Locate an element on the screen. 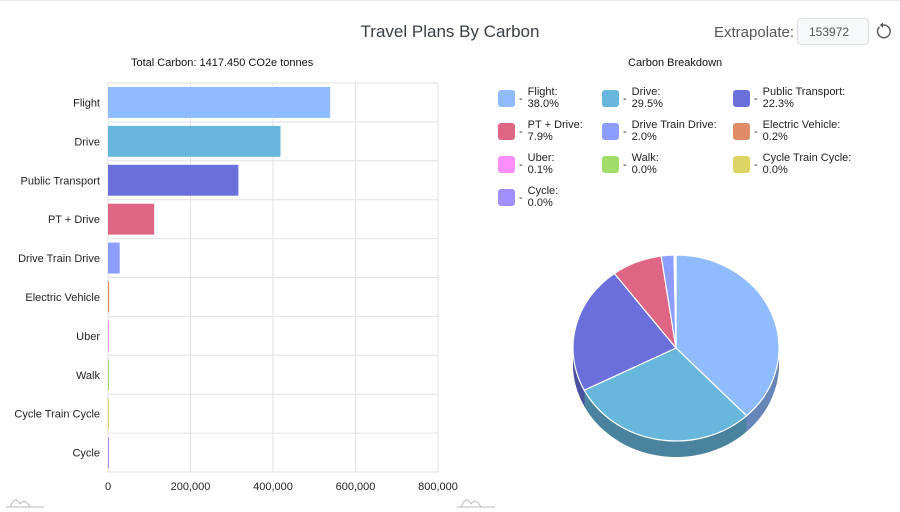 The height and width of the screenshot is (512, 900). bar-cycle is located at coordinates (108, 452).